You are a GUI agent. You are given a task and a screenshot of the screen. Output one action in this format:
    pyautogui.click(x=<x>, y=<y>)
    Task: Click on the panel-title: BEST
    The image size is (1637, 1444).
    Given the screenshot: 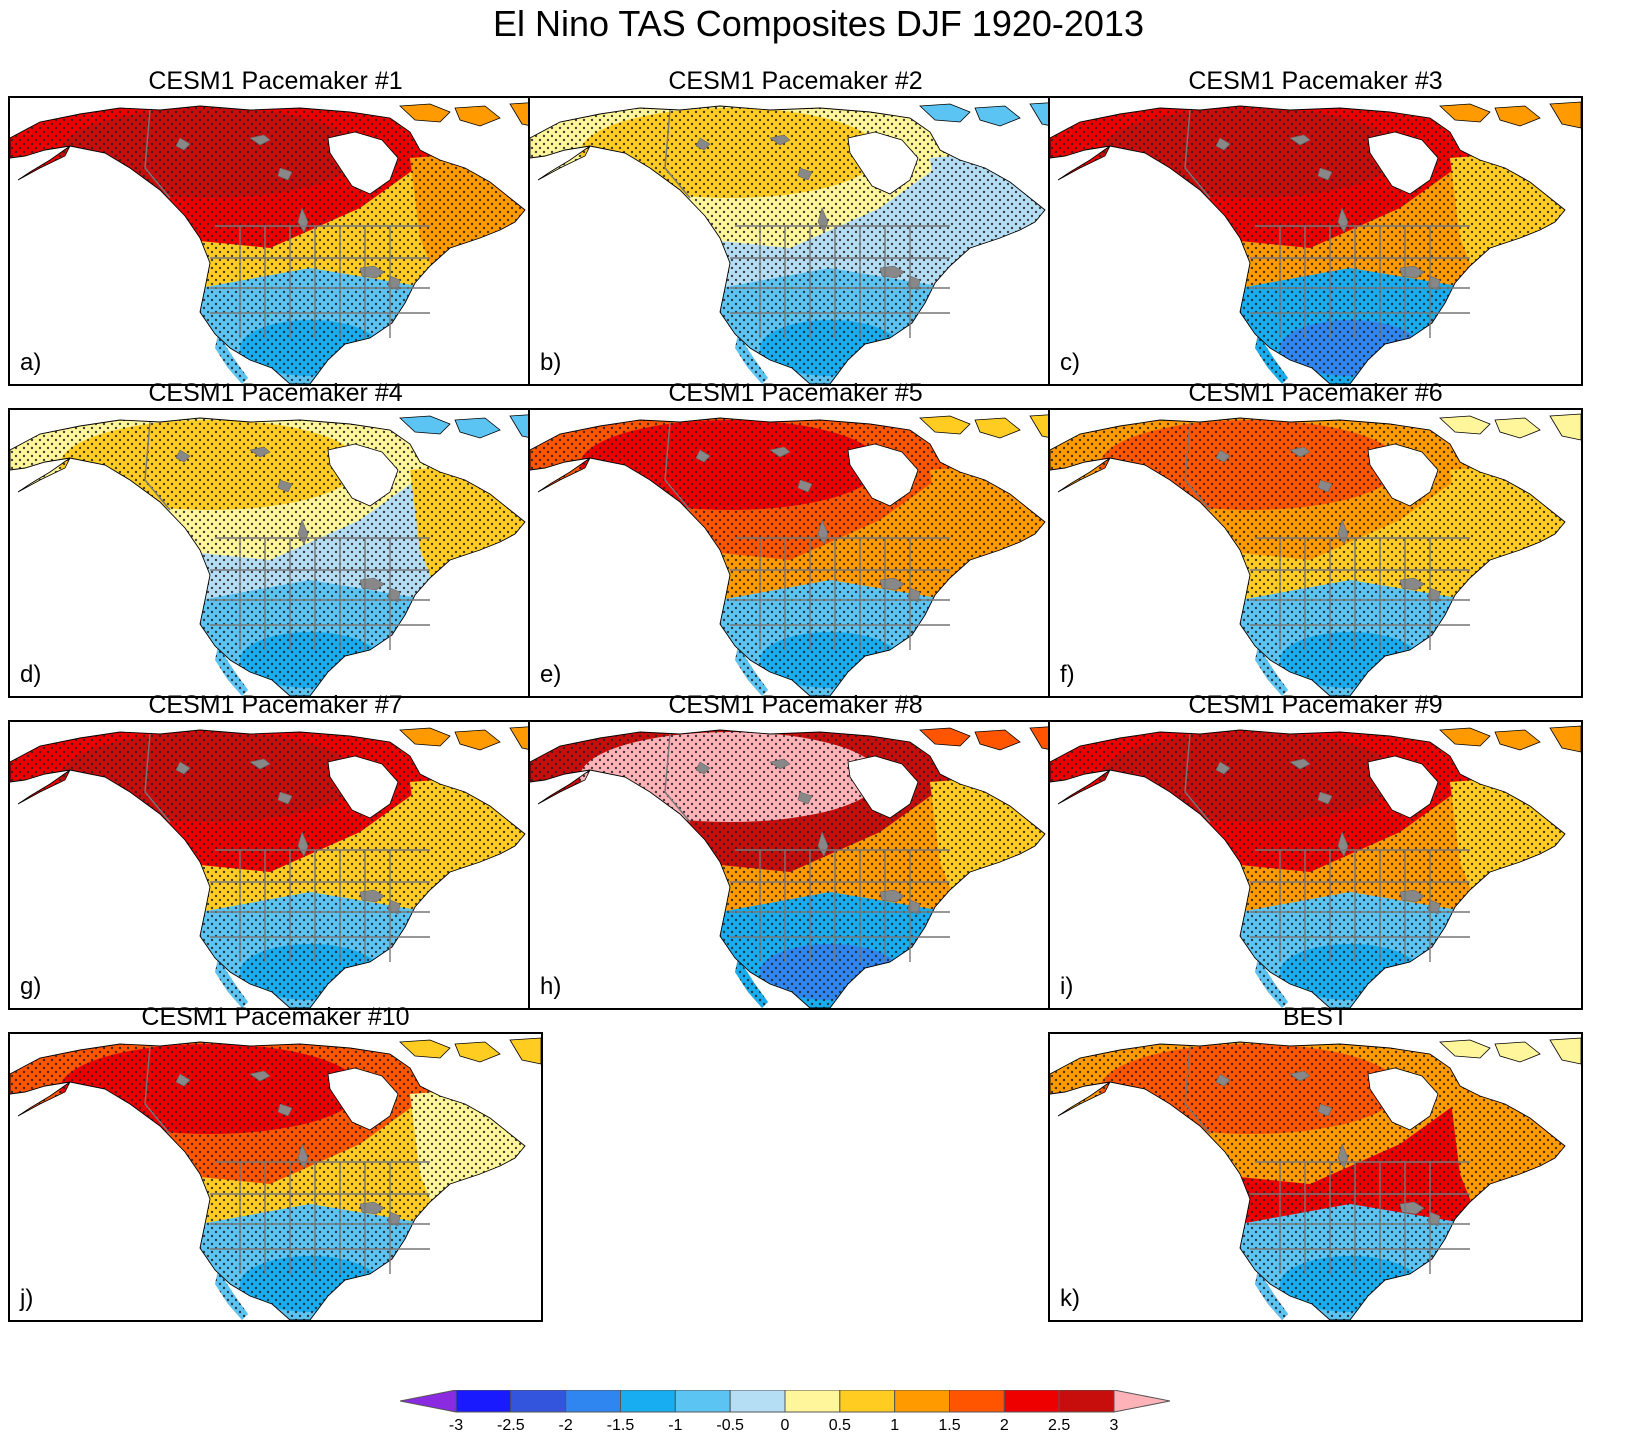 What is the action you would take?
    pyautogui.click(x=1315, y=1017)
    